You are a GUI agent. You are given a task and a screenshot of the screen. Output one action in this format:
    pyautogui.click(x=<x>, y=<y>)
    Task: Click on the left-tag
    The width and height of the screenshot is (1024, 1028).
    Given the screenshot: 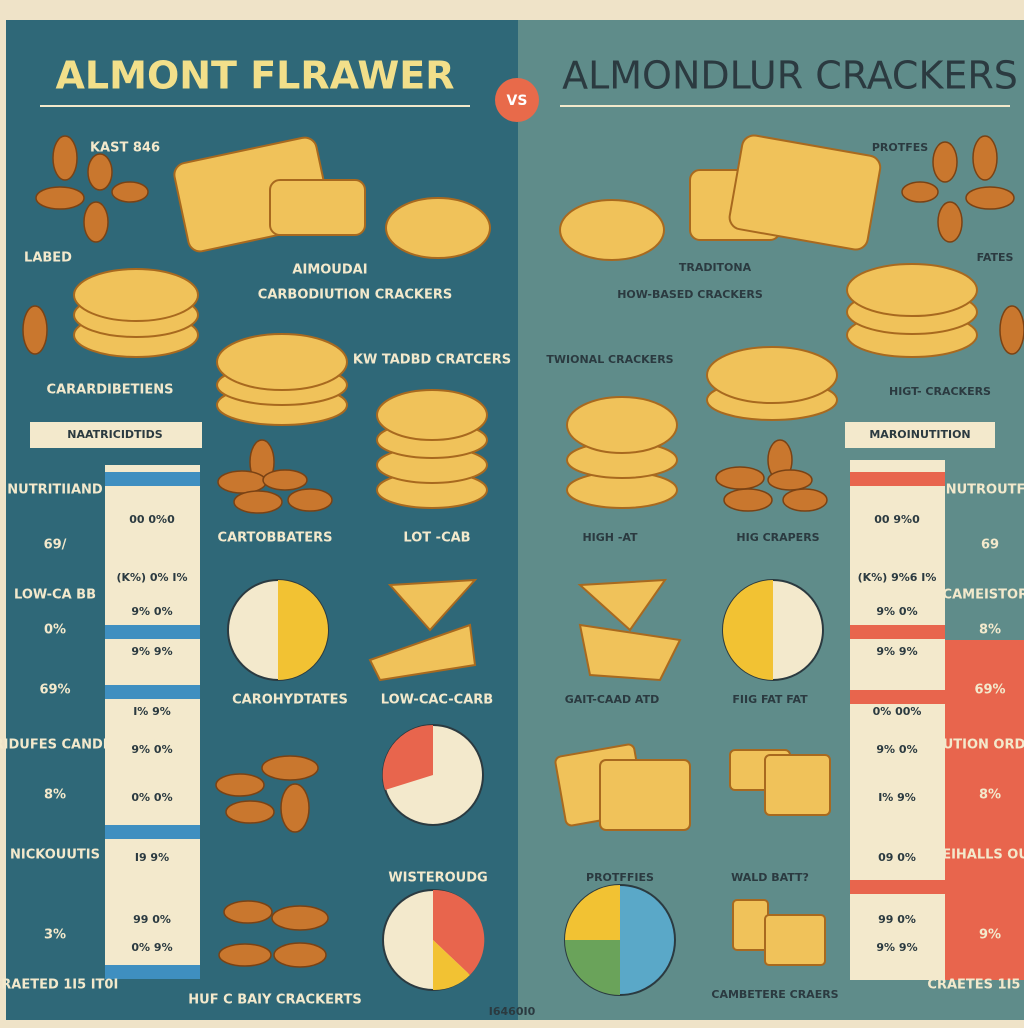 What is the action you would take?
    pyautogui.click(x=116, y=435)
    